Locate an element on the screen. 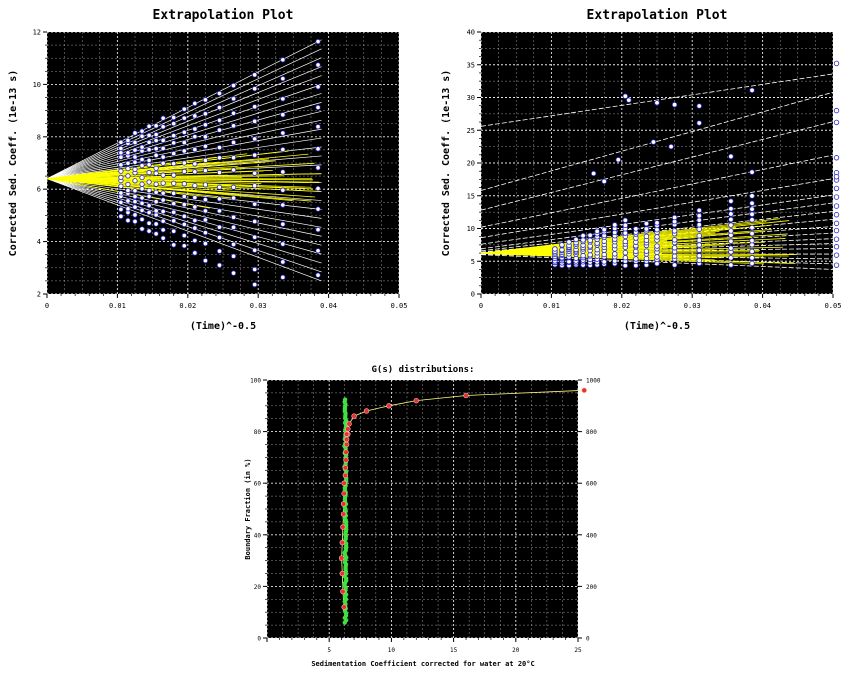 Image resolution: width=852 pixels, height=675 pixels. y2-tick-label: 1000 is located at coordinates (593, 381).